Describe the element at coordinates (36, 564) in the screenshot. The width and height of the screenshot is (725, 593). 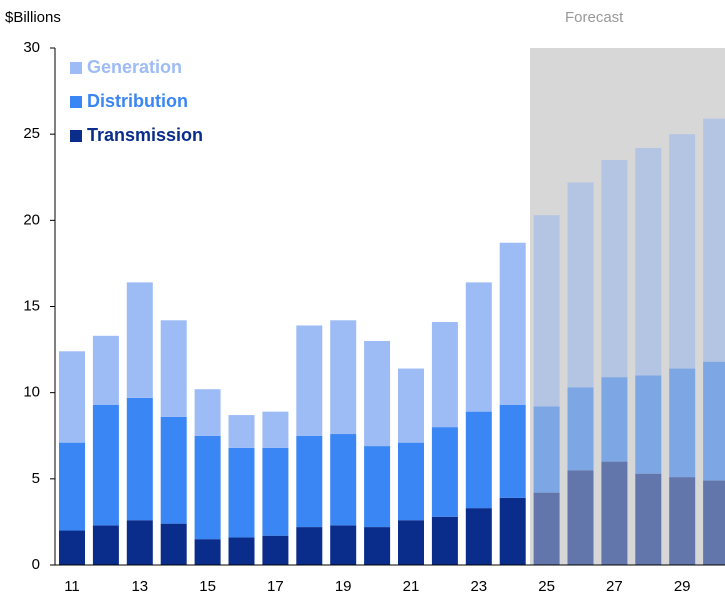
I see `y-tick-label: 0` at that location.